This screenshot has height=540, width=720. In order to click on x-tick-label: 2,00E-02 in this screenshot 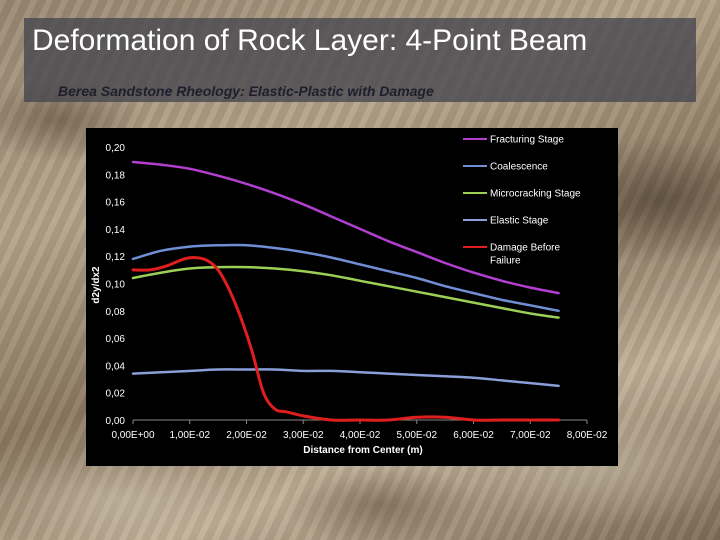, I will do `click(246, 435)`.